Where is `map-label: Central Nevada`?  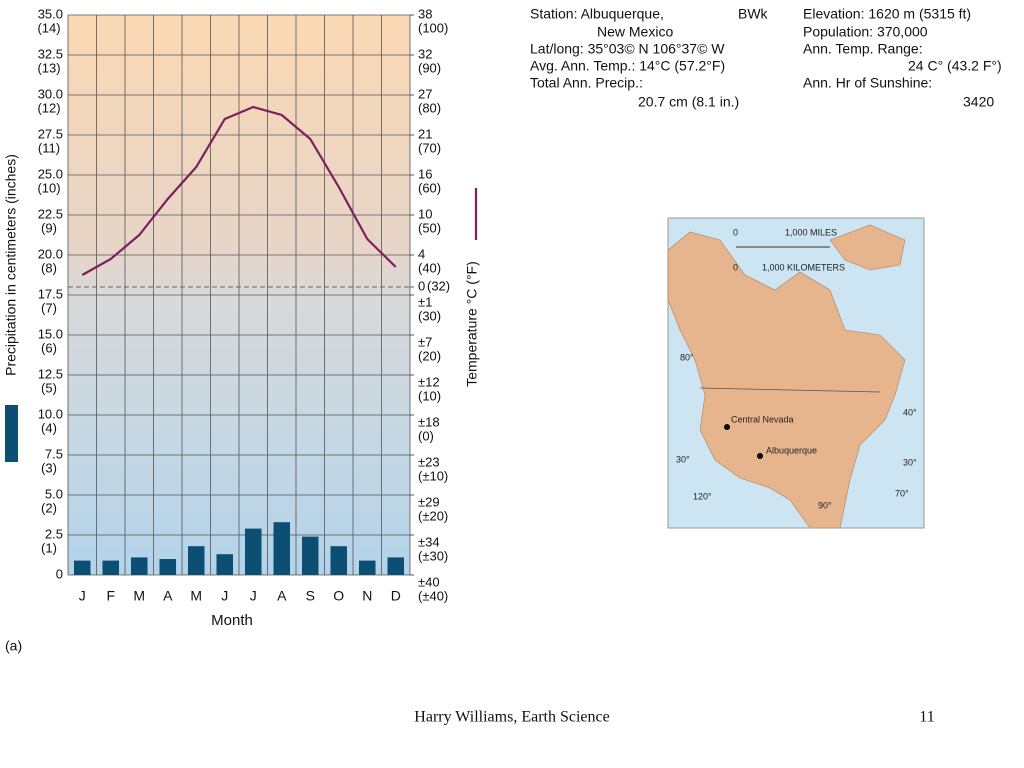
map-label: Central Nevada is located at coordinates (762, 419).